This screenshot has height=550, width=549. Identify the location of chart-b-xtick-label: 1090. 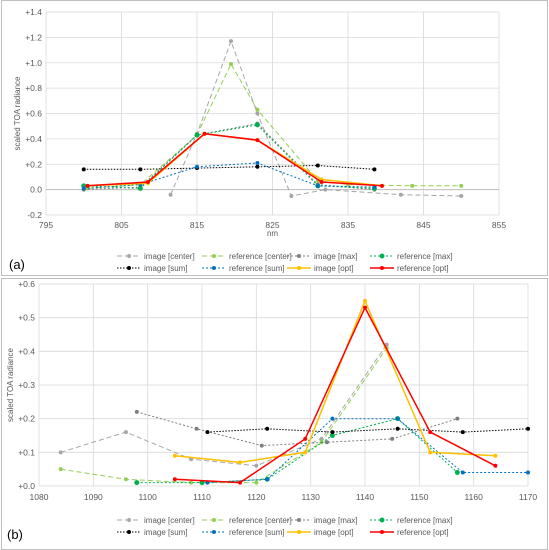
(93, 497).